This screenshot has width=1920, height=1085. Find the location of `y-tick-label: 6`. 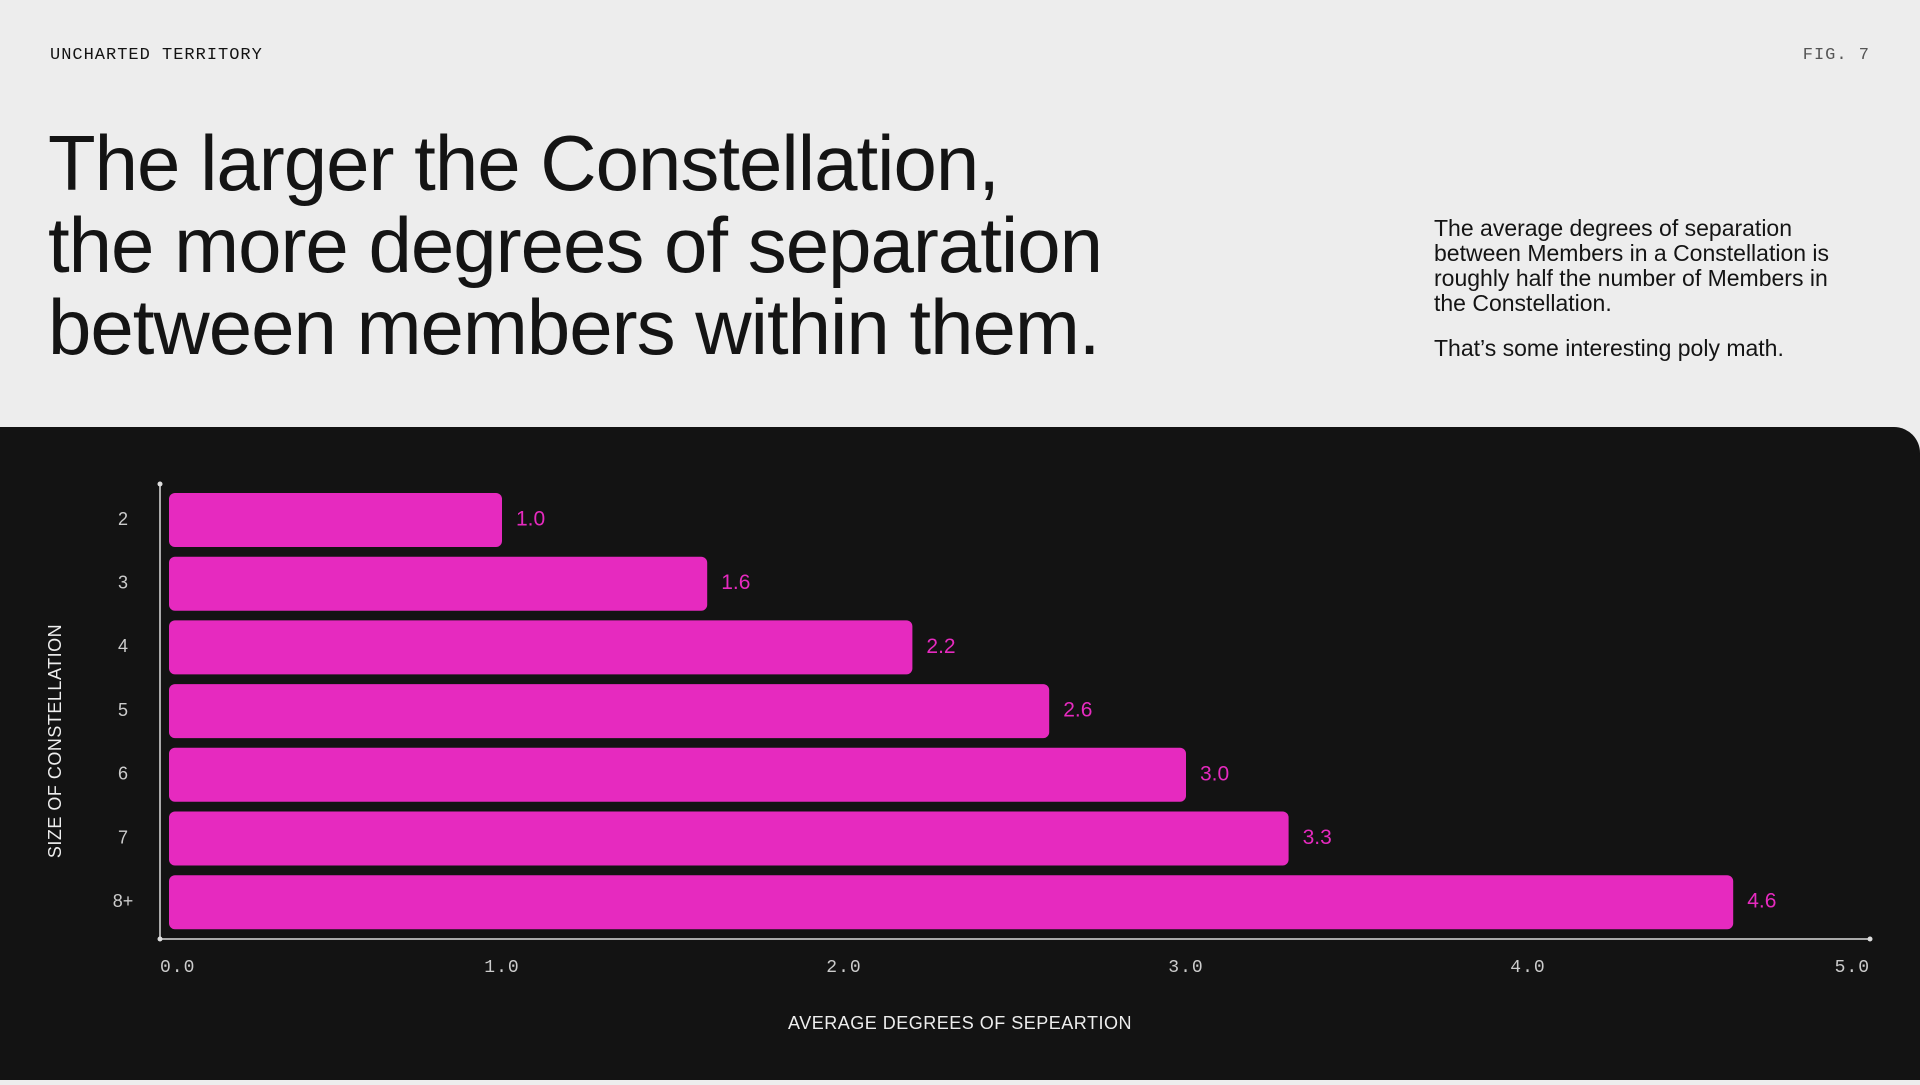

y-tick-label: 6 is located at coordinates (123, 774).